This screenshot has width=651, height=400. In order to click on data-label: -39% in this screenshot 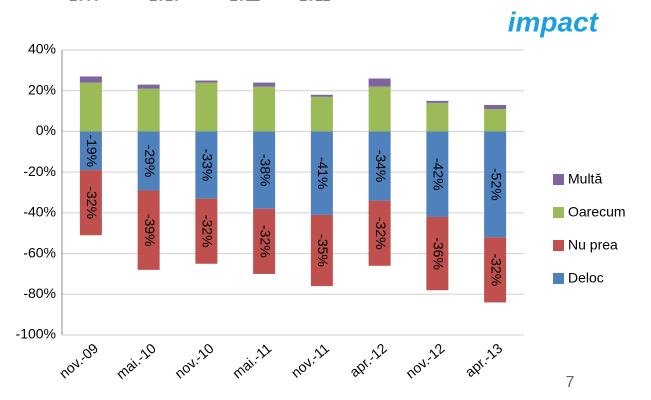, I will do `click(150, 230)`.